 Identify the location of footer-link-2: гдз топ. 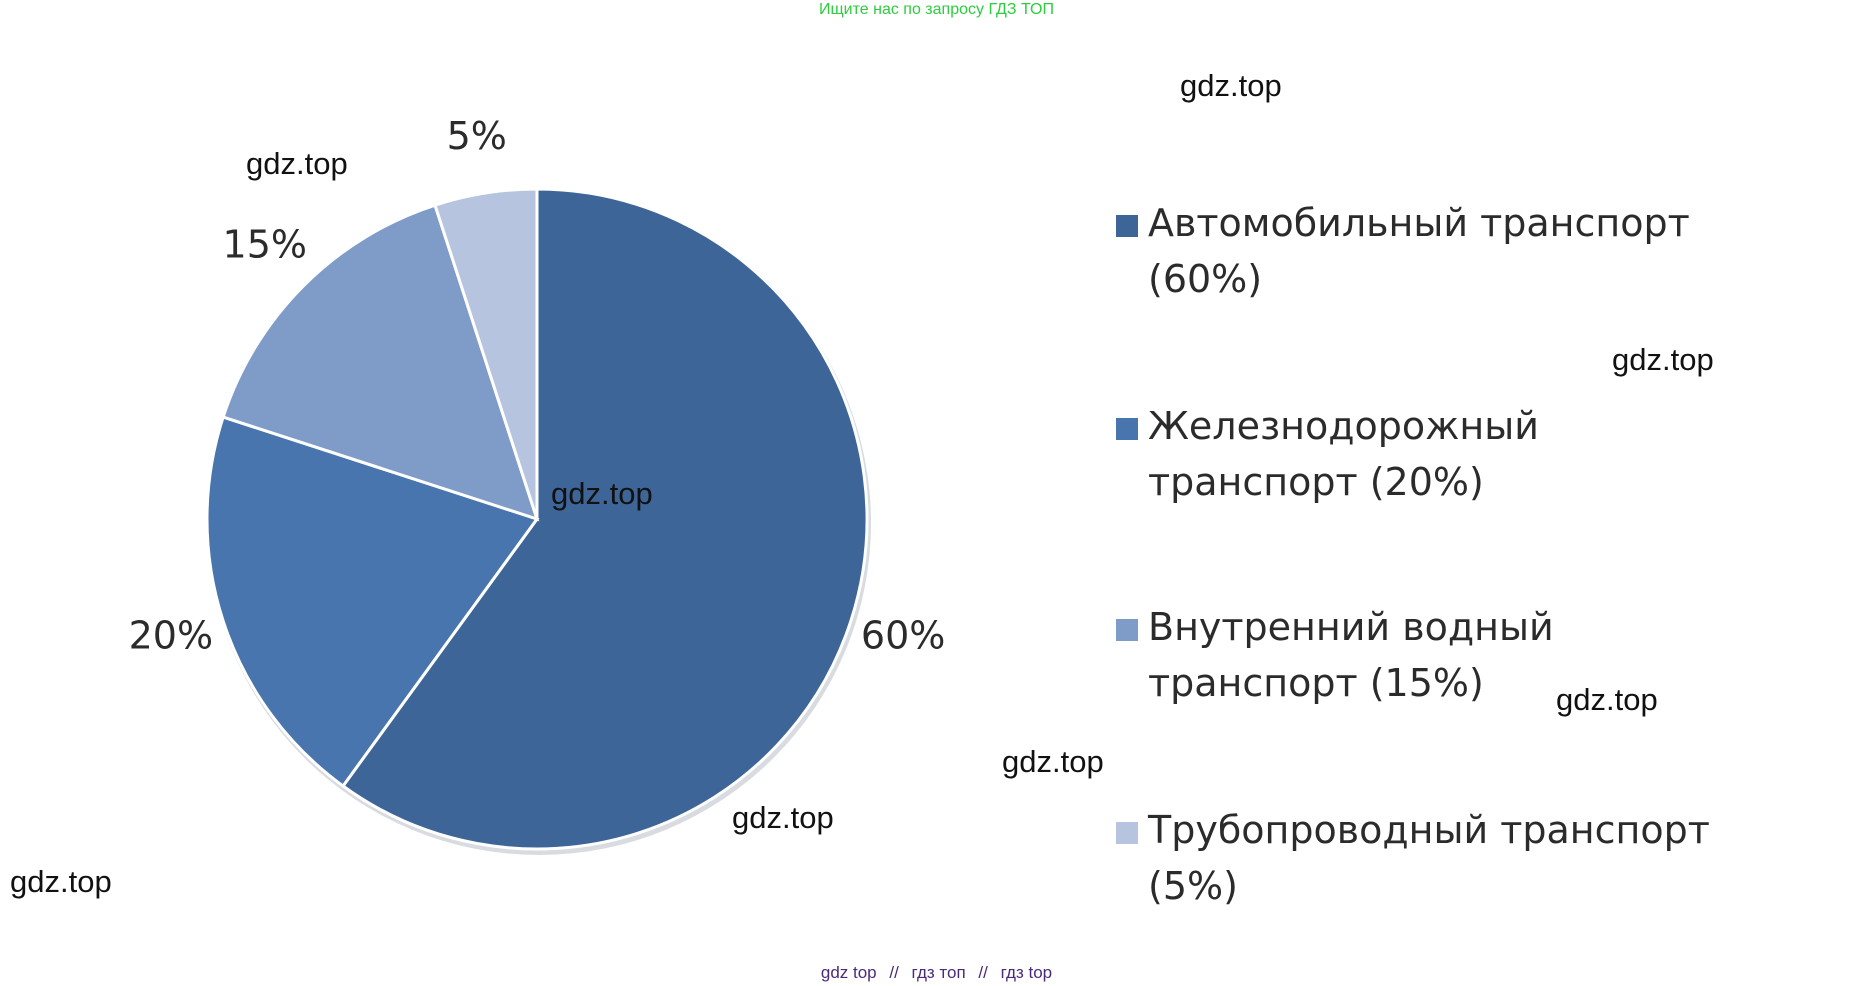
(938, 972).